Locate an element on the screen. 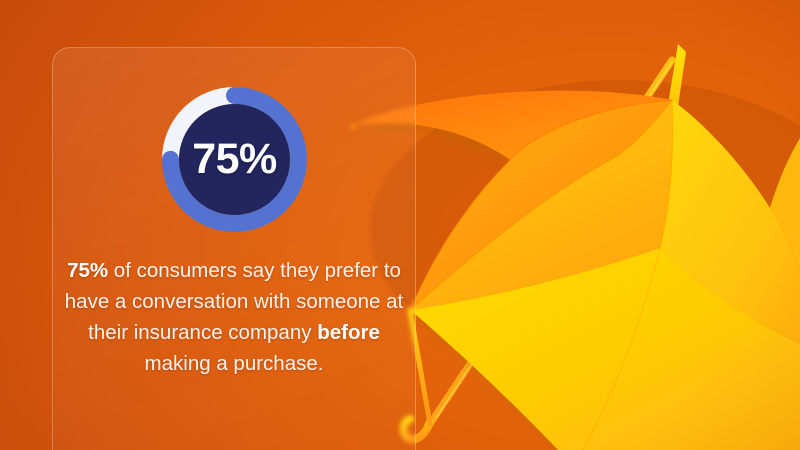 The image size is (800, 450). donut-progress is located at coordinates (234, 159).